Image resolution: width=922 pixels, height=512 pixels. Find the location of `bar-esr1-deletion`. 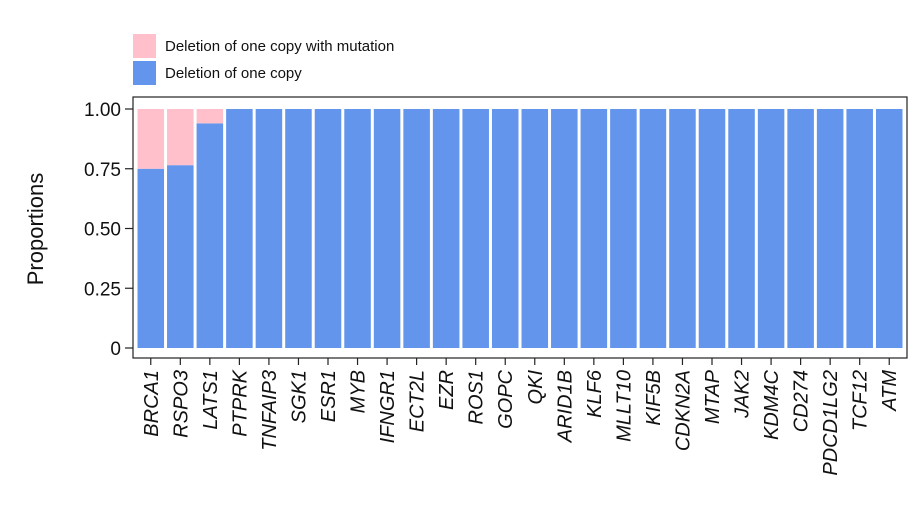

bar-esr1-deletion is located at coordinates (328, 228).